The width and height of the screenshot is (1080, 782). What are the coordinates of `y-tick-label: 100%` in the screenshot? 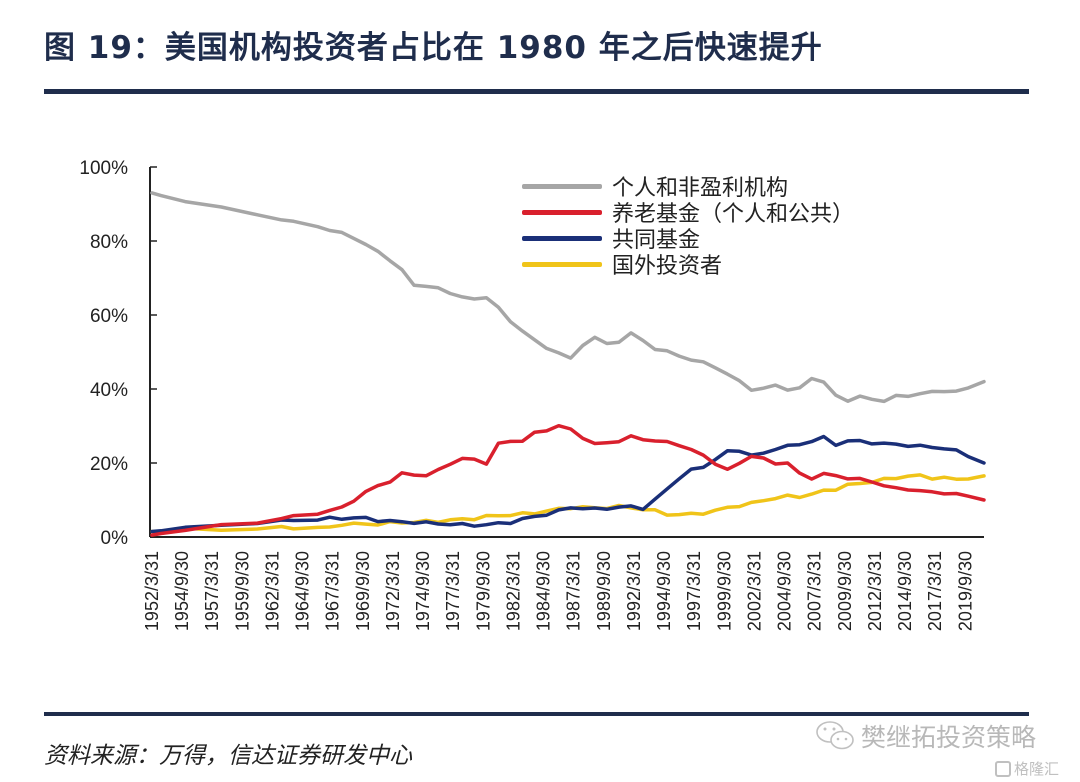 It's located at (103, 168).